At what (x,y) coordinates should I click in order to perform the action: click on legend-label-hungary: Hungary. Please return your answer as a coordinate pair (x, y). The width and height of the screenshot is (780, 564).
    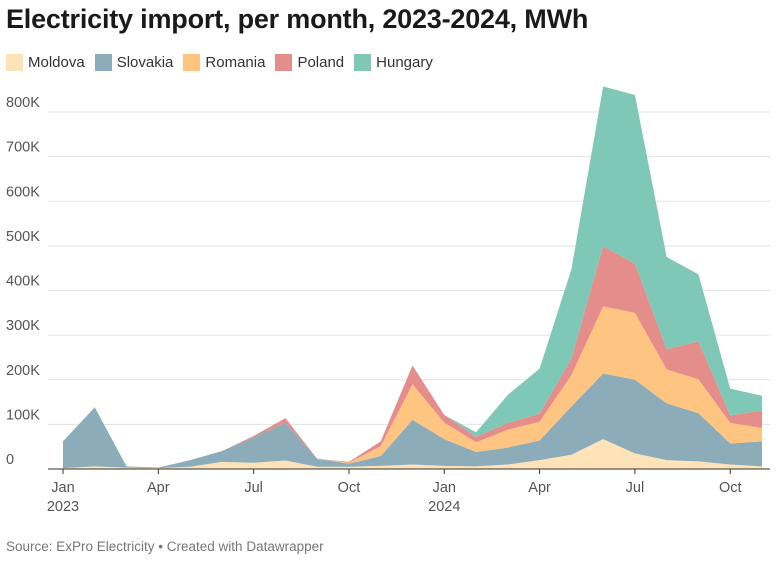
    Looking at the image, I should click on (404, 62).